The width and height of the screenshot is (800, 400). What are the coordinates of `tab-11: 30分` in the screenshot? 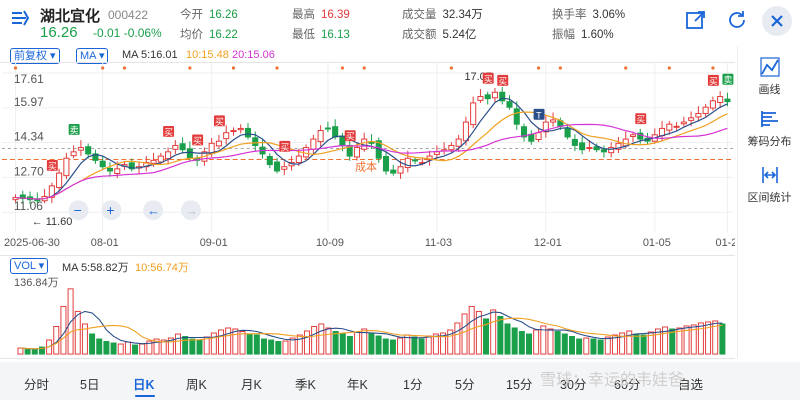 It's located at (573, 385).